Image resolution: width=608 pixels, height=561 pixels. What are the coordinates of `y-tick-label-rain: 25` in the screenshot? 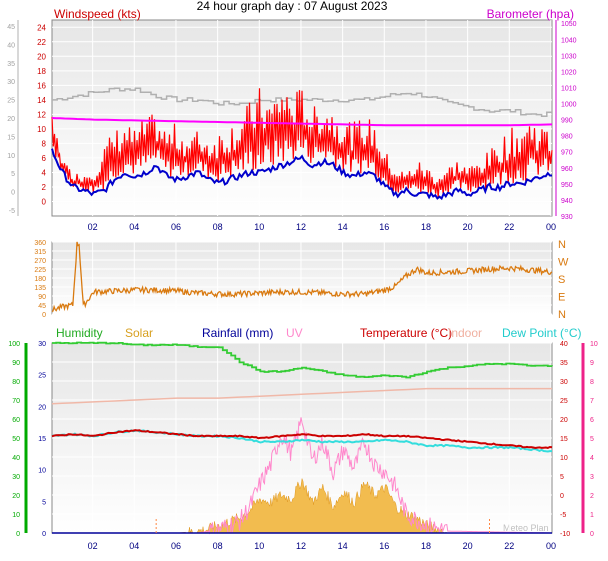 It's located at (42, 376).